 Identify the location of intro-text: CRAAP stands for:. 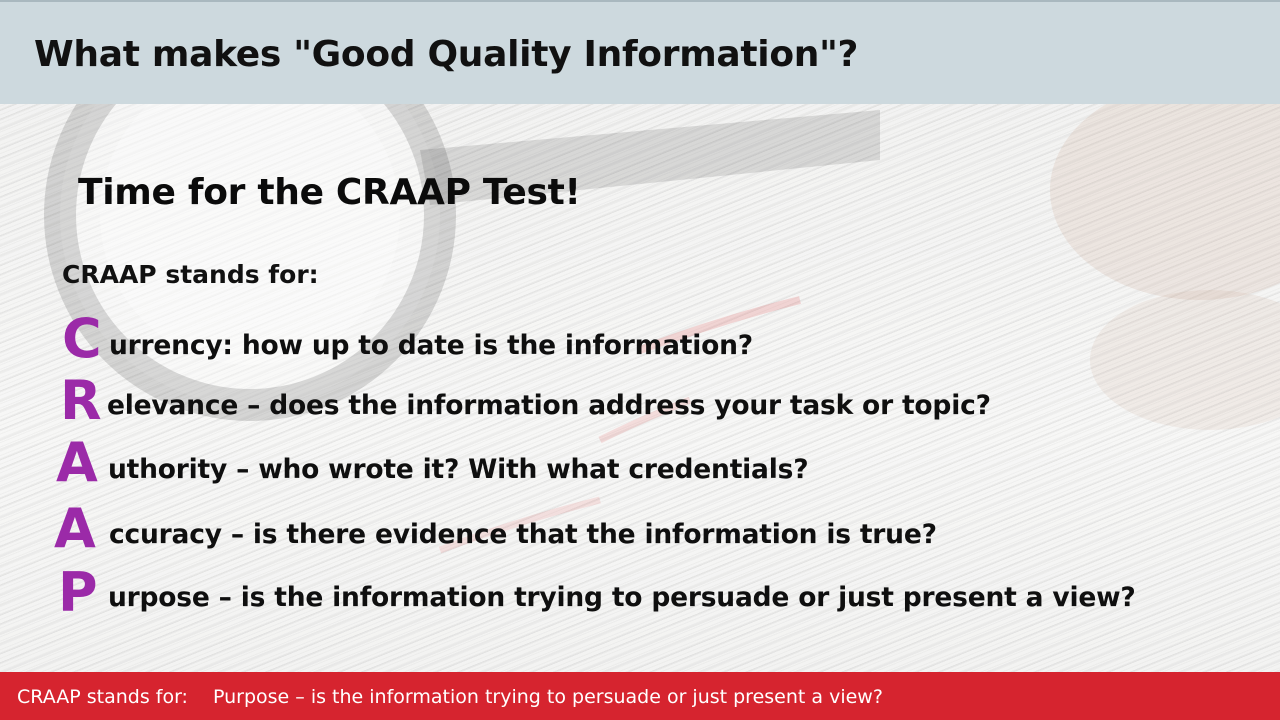
(190, 274).